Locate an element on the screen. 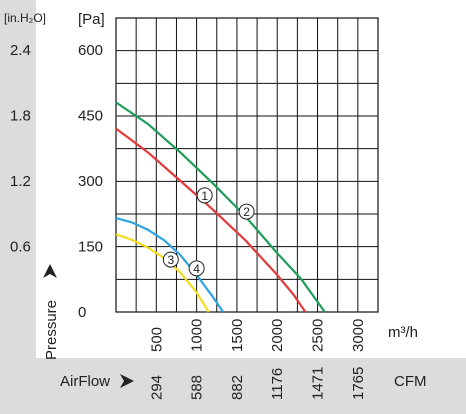 The image size is (466, 414). pa-tick-label: 300 is located at coordinates (90, 181).